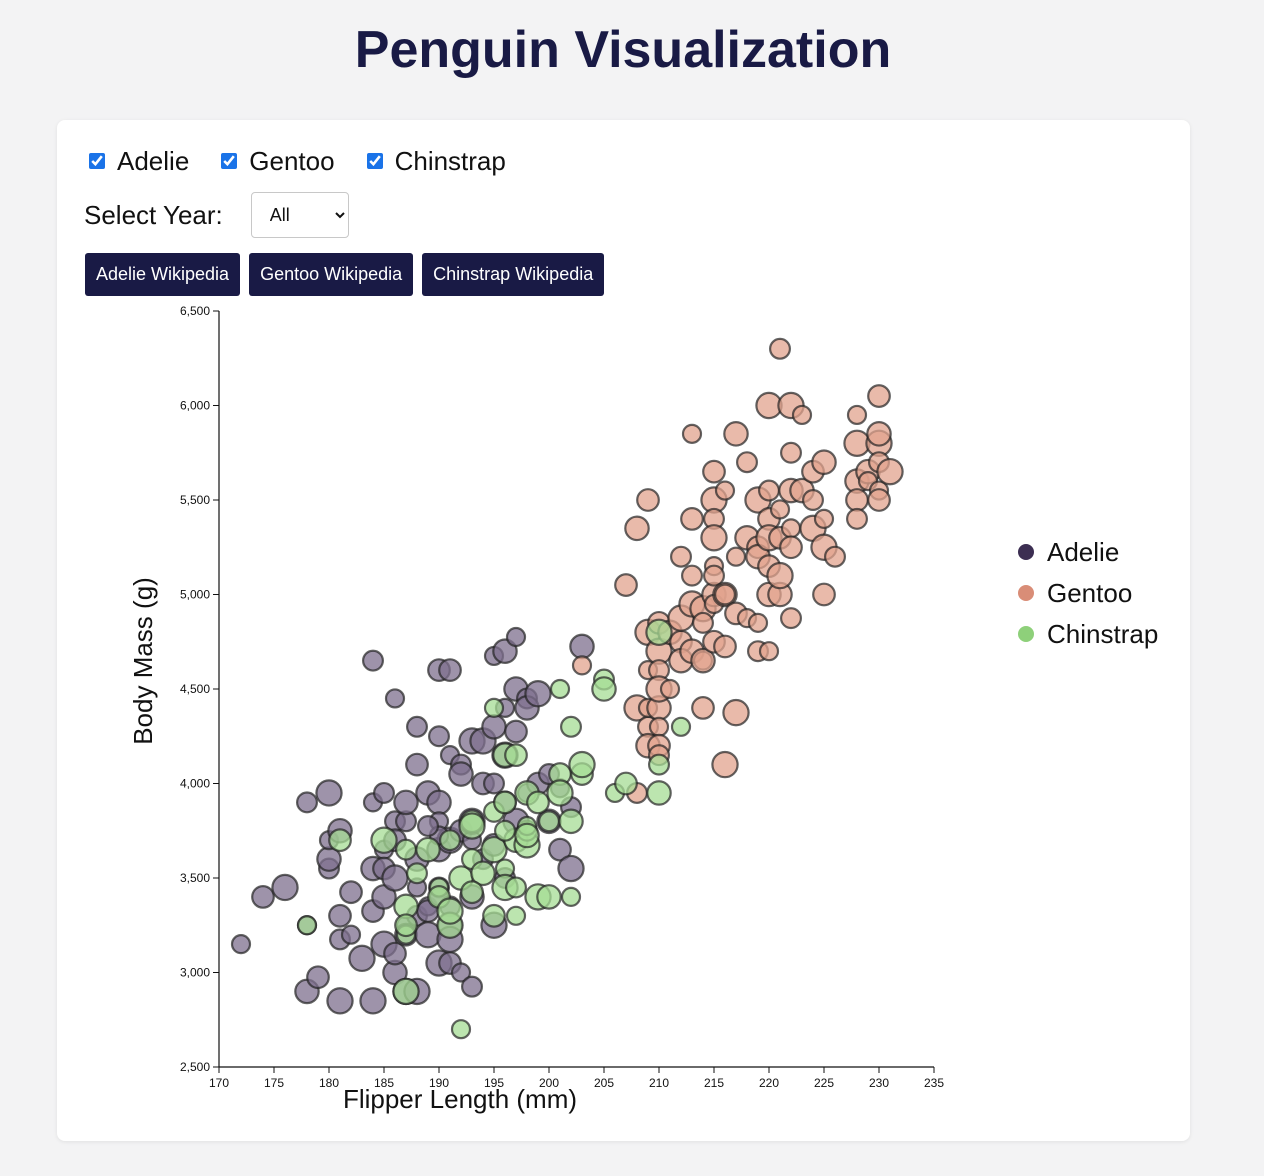 Image resolution: width=1264 pixels, height=1176 pixels. Describe the element at coordinates (435, 161) in the screenshot. I see `filter-chinstrap: Chinstrap` at that location.